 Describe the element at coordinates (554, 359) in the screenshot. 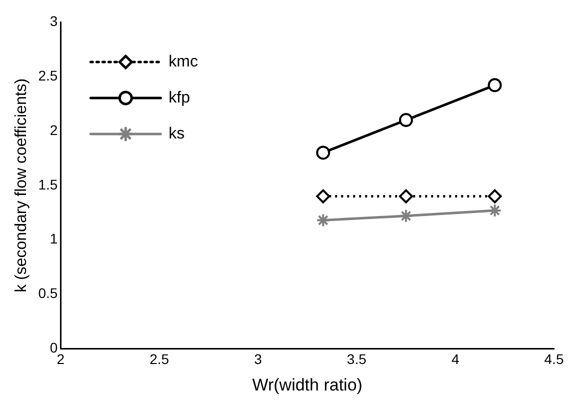

I see `x-tick-label: 4.5` at that location.